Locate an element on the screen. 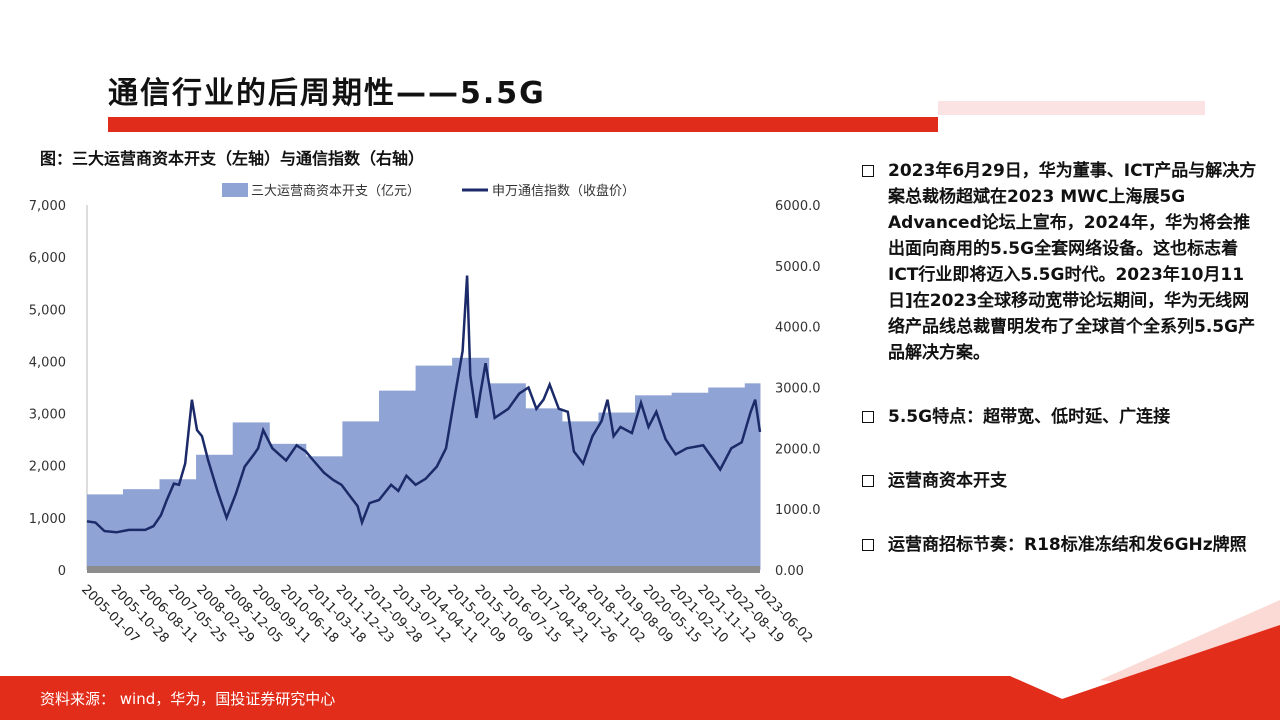  y2-tick-label: 0.00 is located at coordinates (789, 571).